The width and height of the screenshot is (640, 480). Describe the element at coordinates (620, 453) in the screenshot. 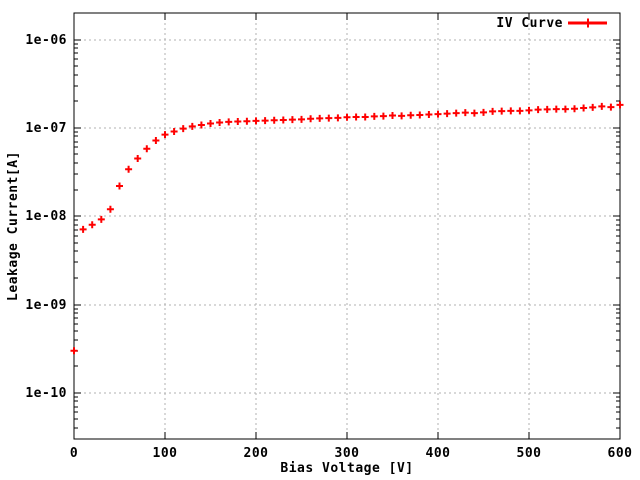

I see `x-tick-label: 600` at that location.